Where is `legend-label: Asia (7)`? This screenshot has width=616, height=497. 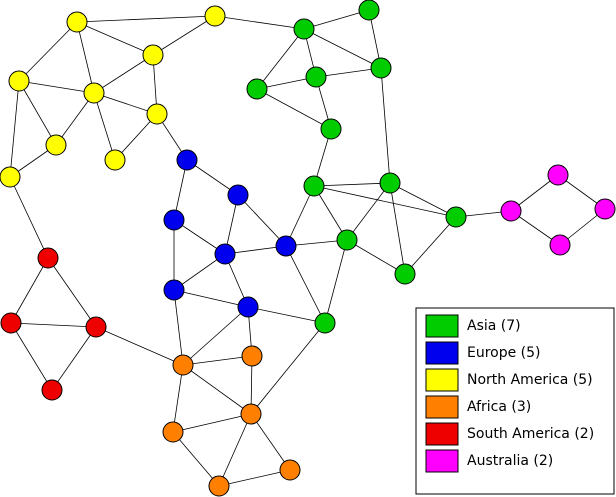 legend-label: Asia (7) is located at coordinates (494, 326).